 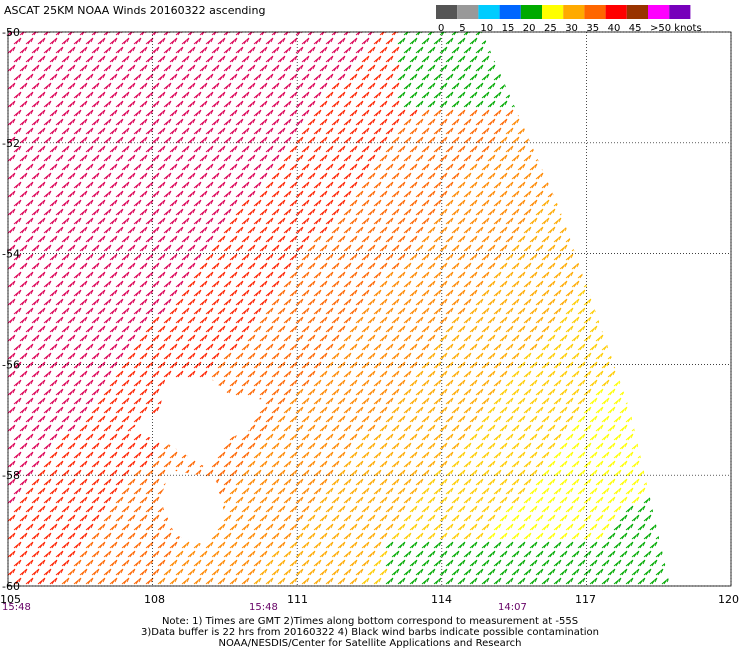 What do you see at coordinates (569, 19) in the screenshot?
I see `colorbar: 0 5 10 15 20 25 30 35 40 45 >50 knots` at bounding box center [569, 19].